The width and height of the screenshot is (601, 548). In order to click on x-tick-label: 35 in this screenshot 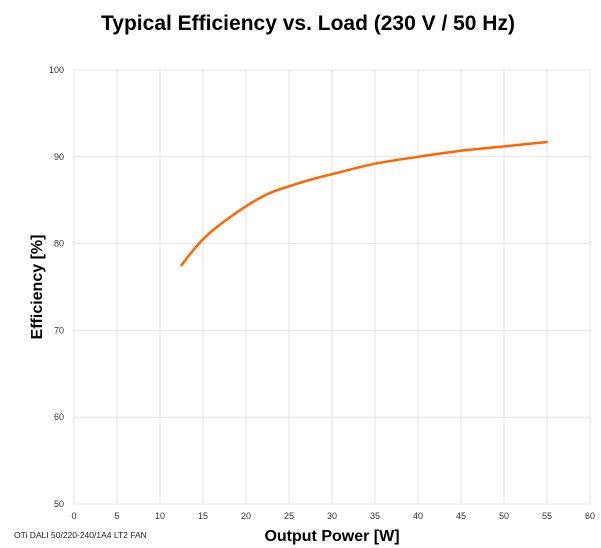, I will do `click(375, 516)`.